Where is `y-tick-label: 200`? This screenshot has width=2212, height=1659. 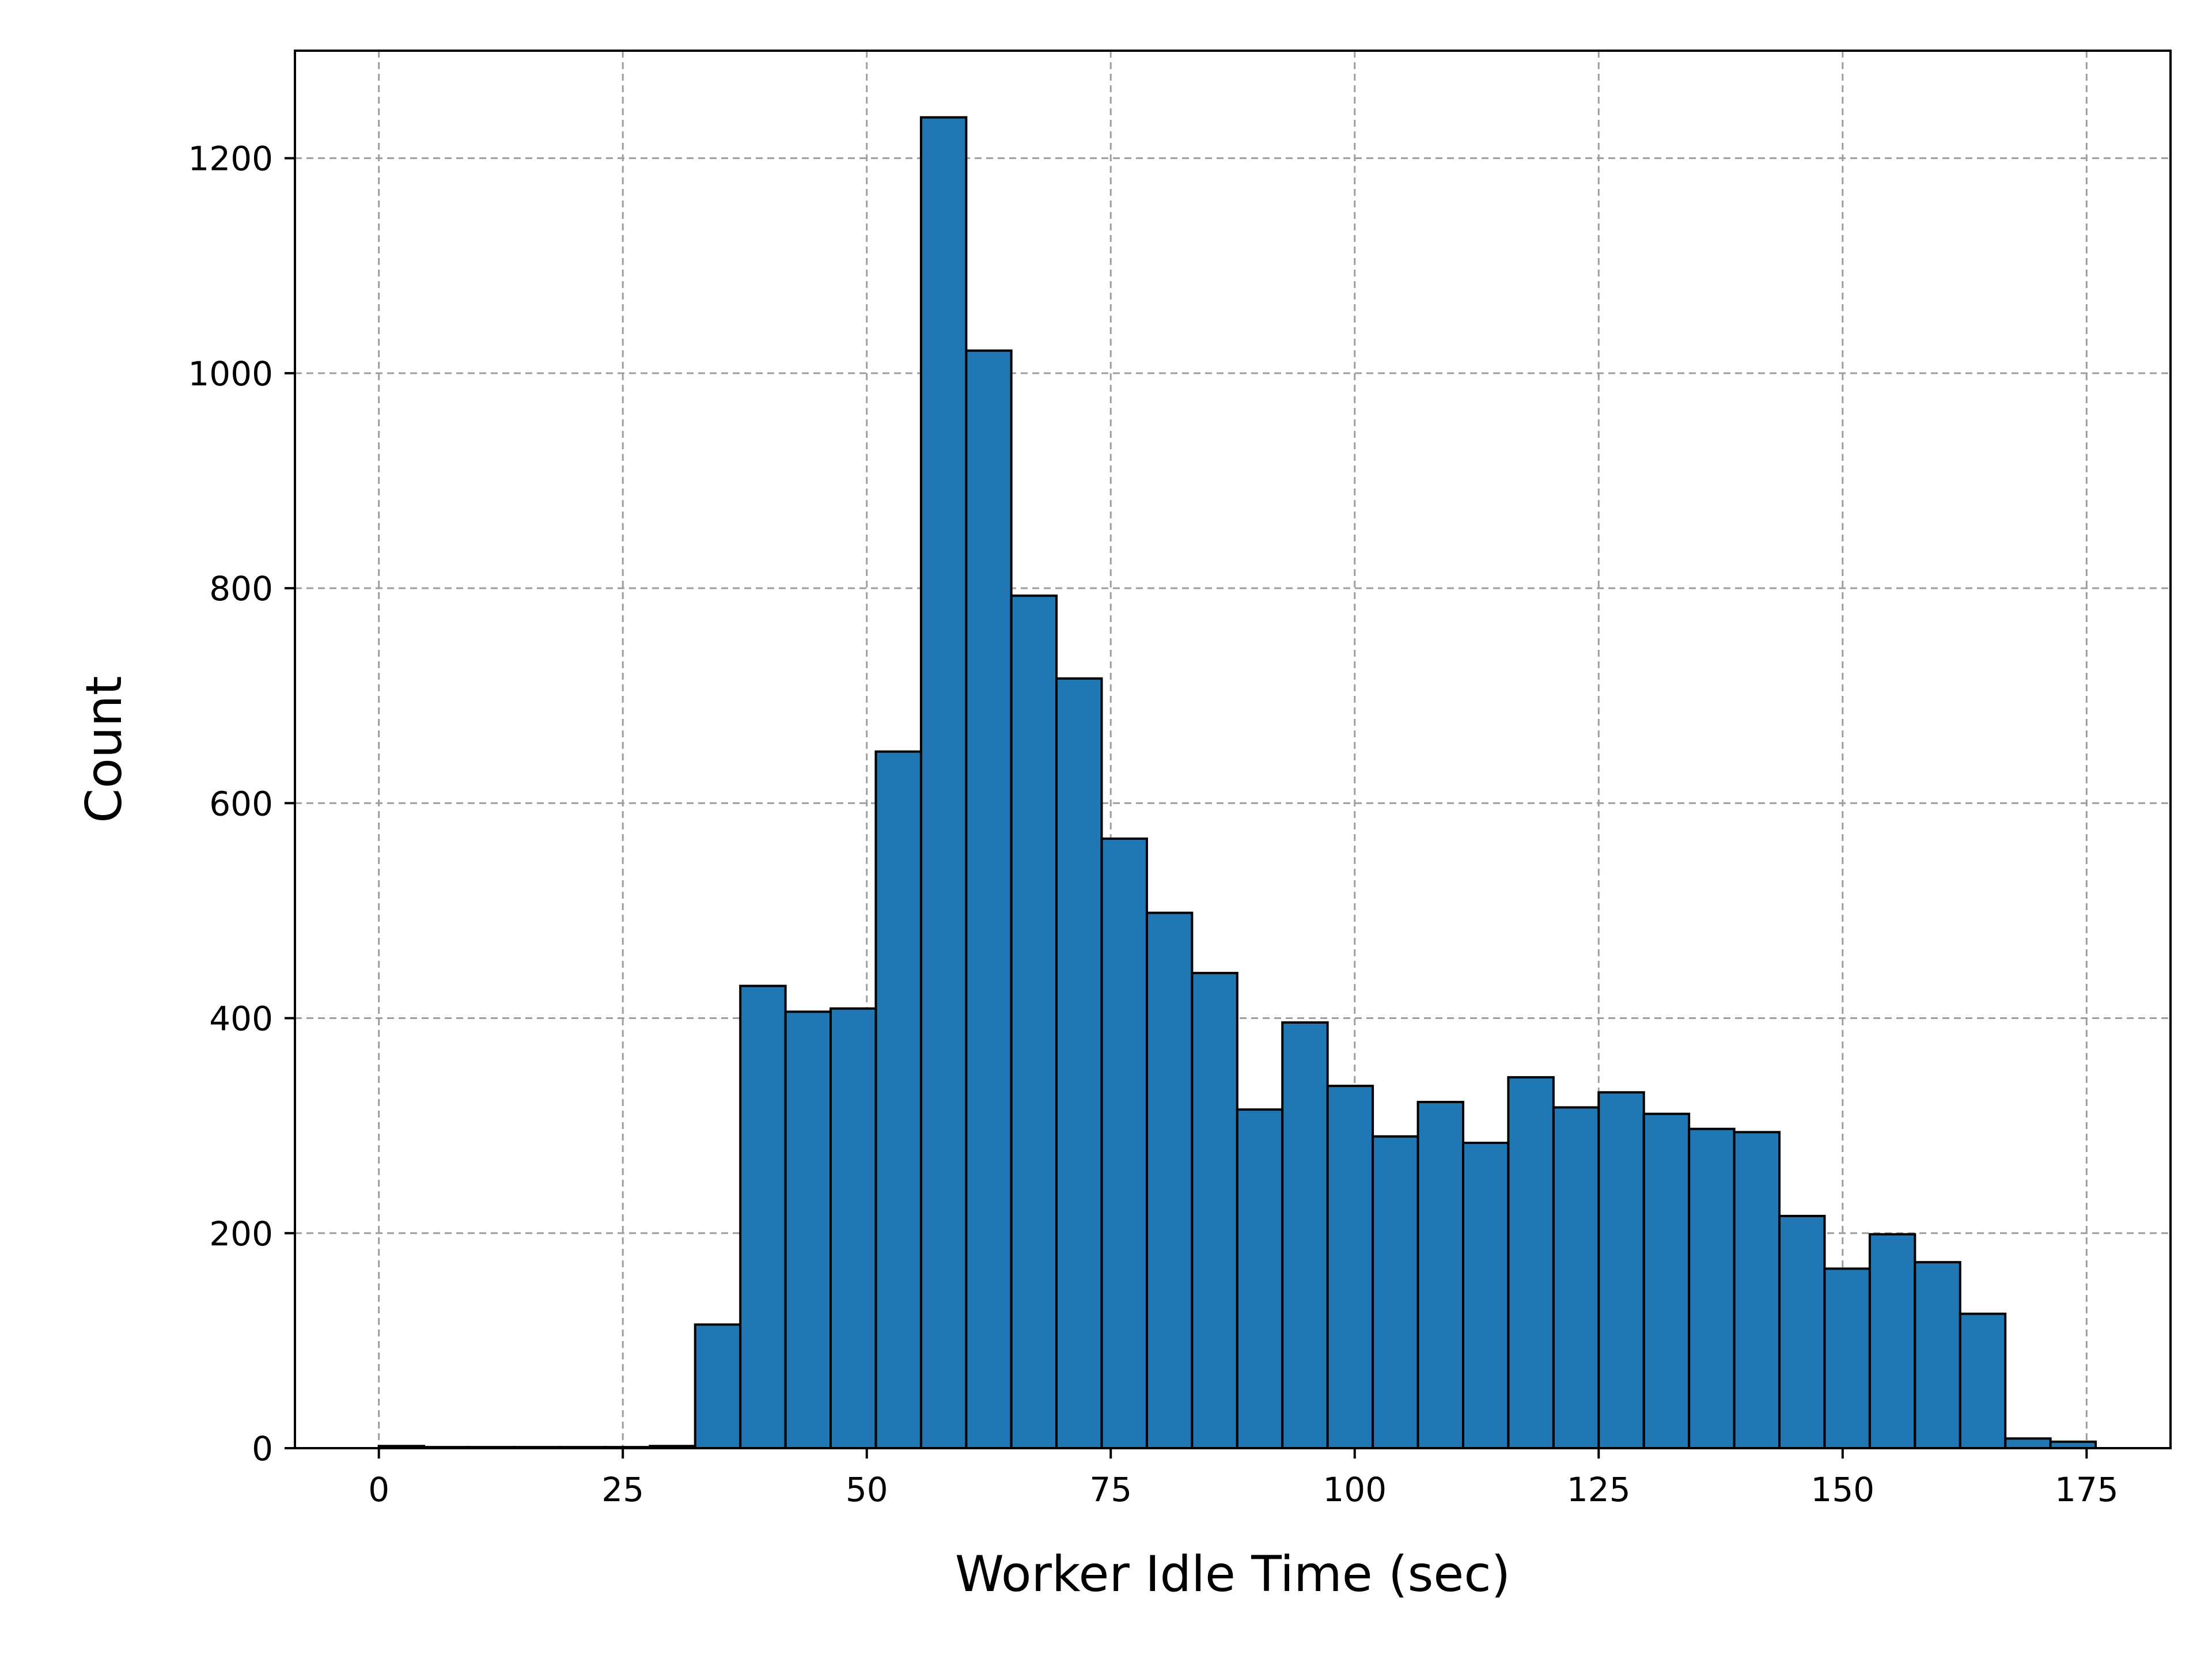 y-tick-label: 200 is located at coordinates (241, 1233).